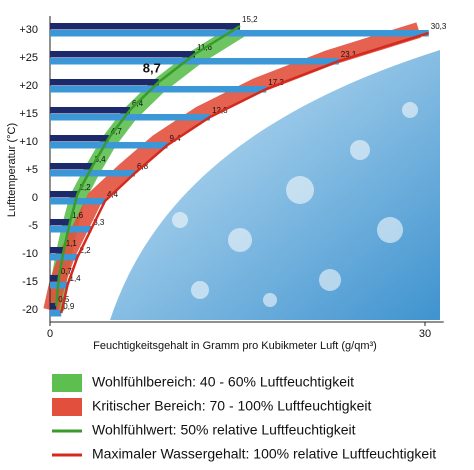 Image resolution: width=474 pixels, height=470 pixels. What do you see at coordinates (67, 271) in the screenshot?
I see `value-label: 0,7` at bounding box center [67, 271].